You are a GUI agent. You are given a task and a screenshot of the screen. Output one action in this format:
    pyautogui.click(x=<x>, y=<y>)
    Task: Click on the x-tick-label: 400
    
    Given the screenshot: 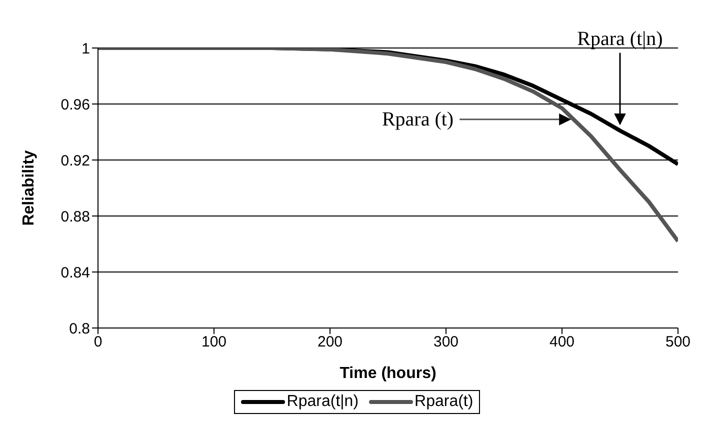 What is the action you would take?
    pyautogui.click(x=562, y=342)
    